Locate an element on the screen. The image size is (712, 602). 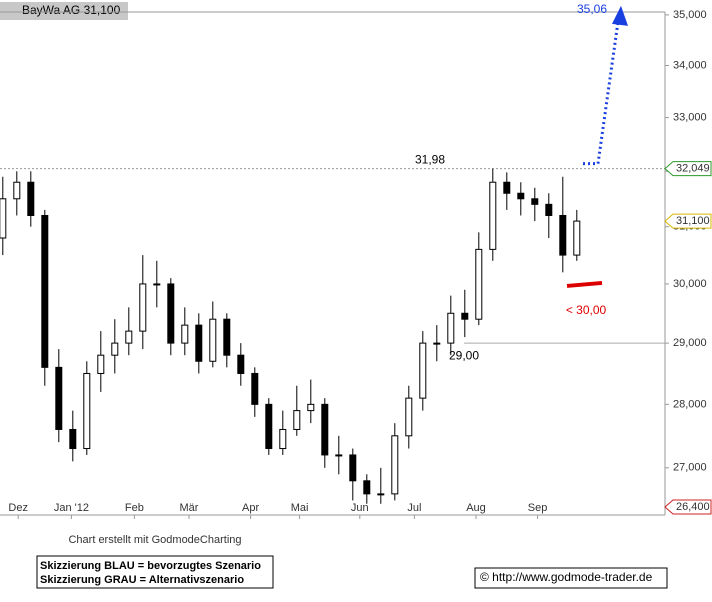
x-tick-label: Jan '12 is located at coordinates (71, 508).